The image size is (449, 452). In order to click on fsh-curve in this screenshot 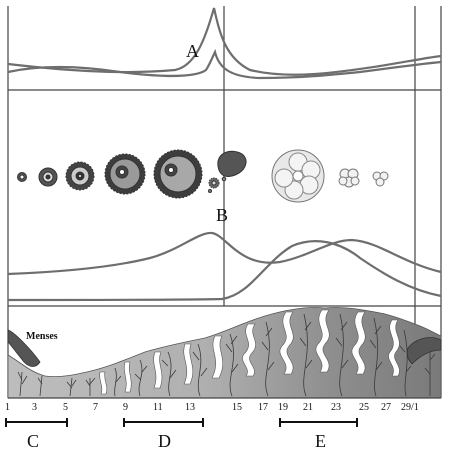, I will do `click(224, 64)`.